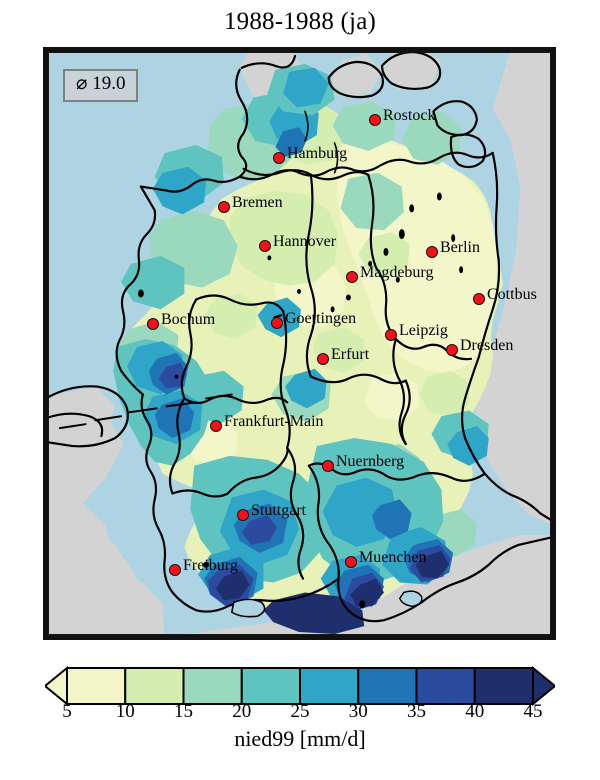  I want to click on city-label: Frankfurt-Main, so click(274, 421).